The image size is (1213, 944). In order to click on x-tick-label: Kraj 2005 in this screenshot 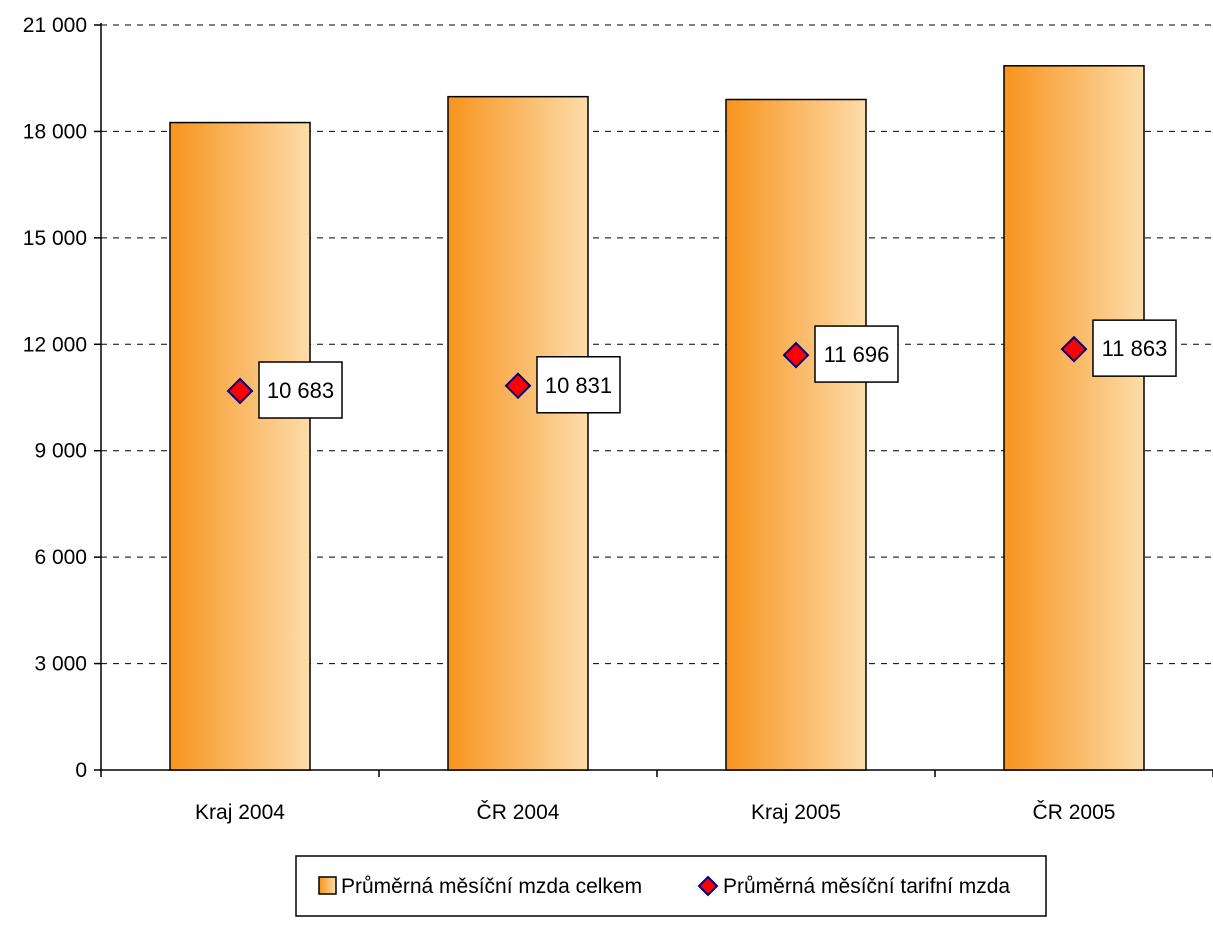, I will do `click(796, 812)`.